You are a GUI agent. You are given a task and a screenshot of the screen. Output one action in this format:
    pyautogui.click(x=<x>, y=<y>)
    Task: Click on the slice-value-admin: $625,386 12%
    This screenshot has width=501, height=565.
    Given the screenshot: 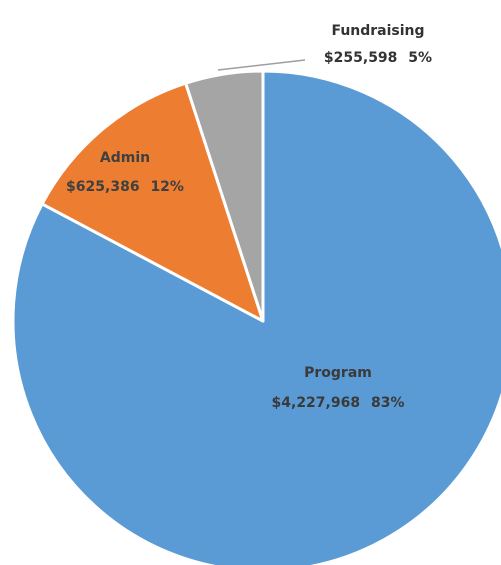 What is the action you would take?
    pyautogui.click(x=125, y=187)
    